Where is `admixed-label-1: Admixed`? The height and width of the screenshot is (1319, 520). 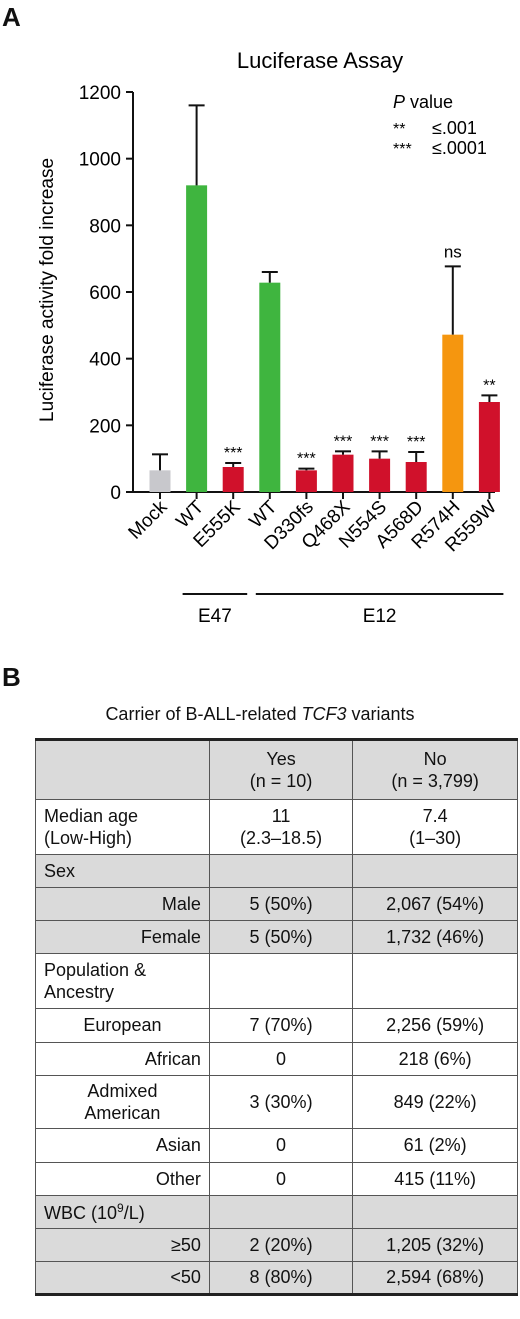 admixed-label-1: Admixed is located at coordinates (122, 1091).